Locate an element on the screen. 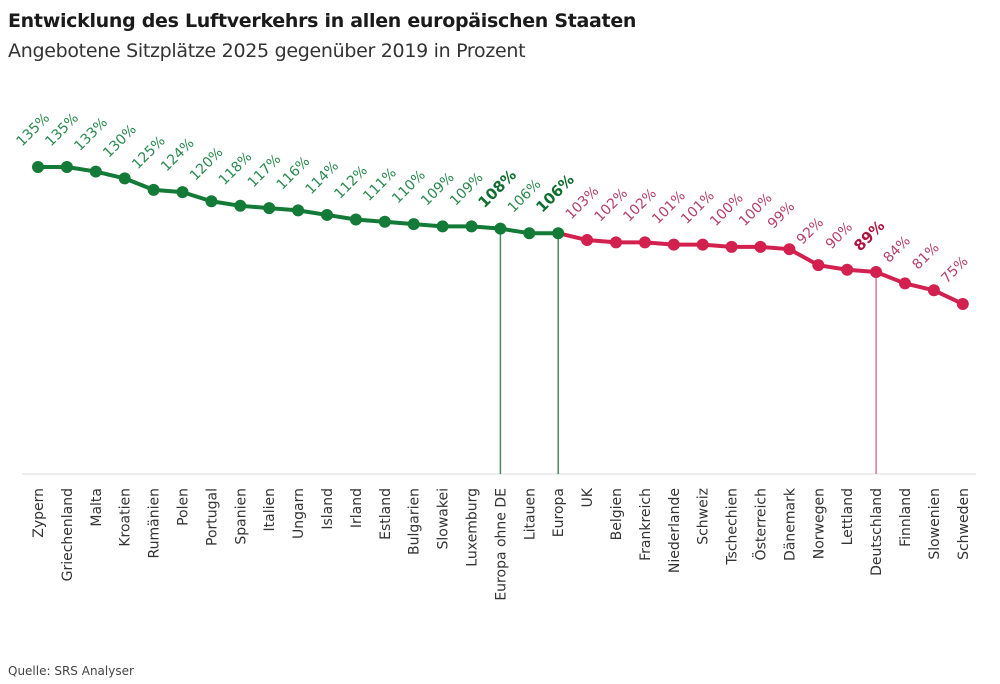 The width and height of the screenshot is (1000, 684). x-tick-label-schweden: Schweden is located at coordinates (964, 524).